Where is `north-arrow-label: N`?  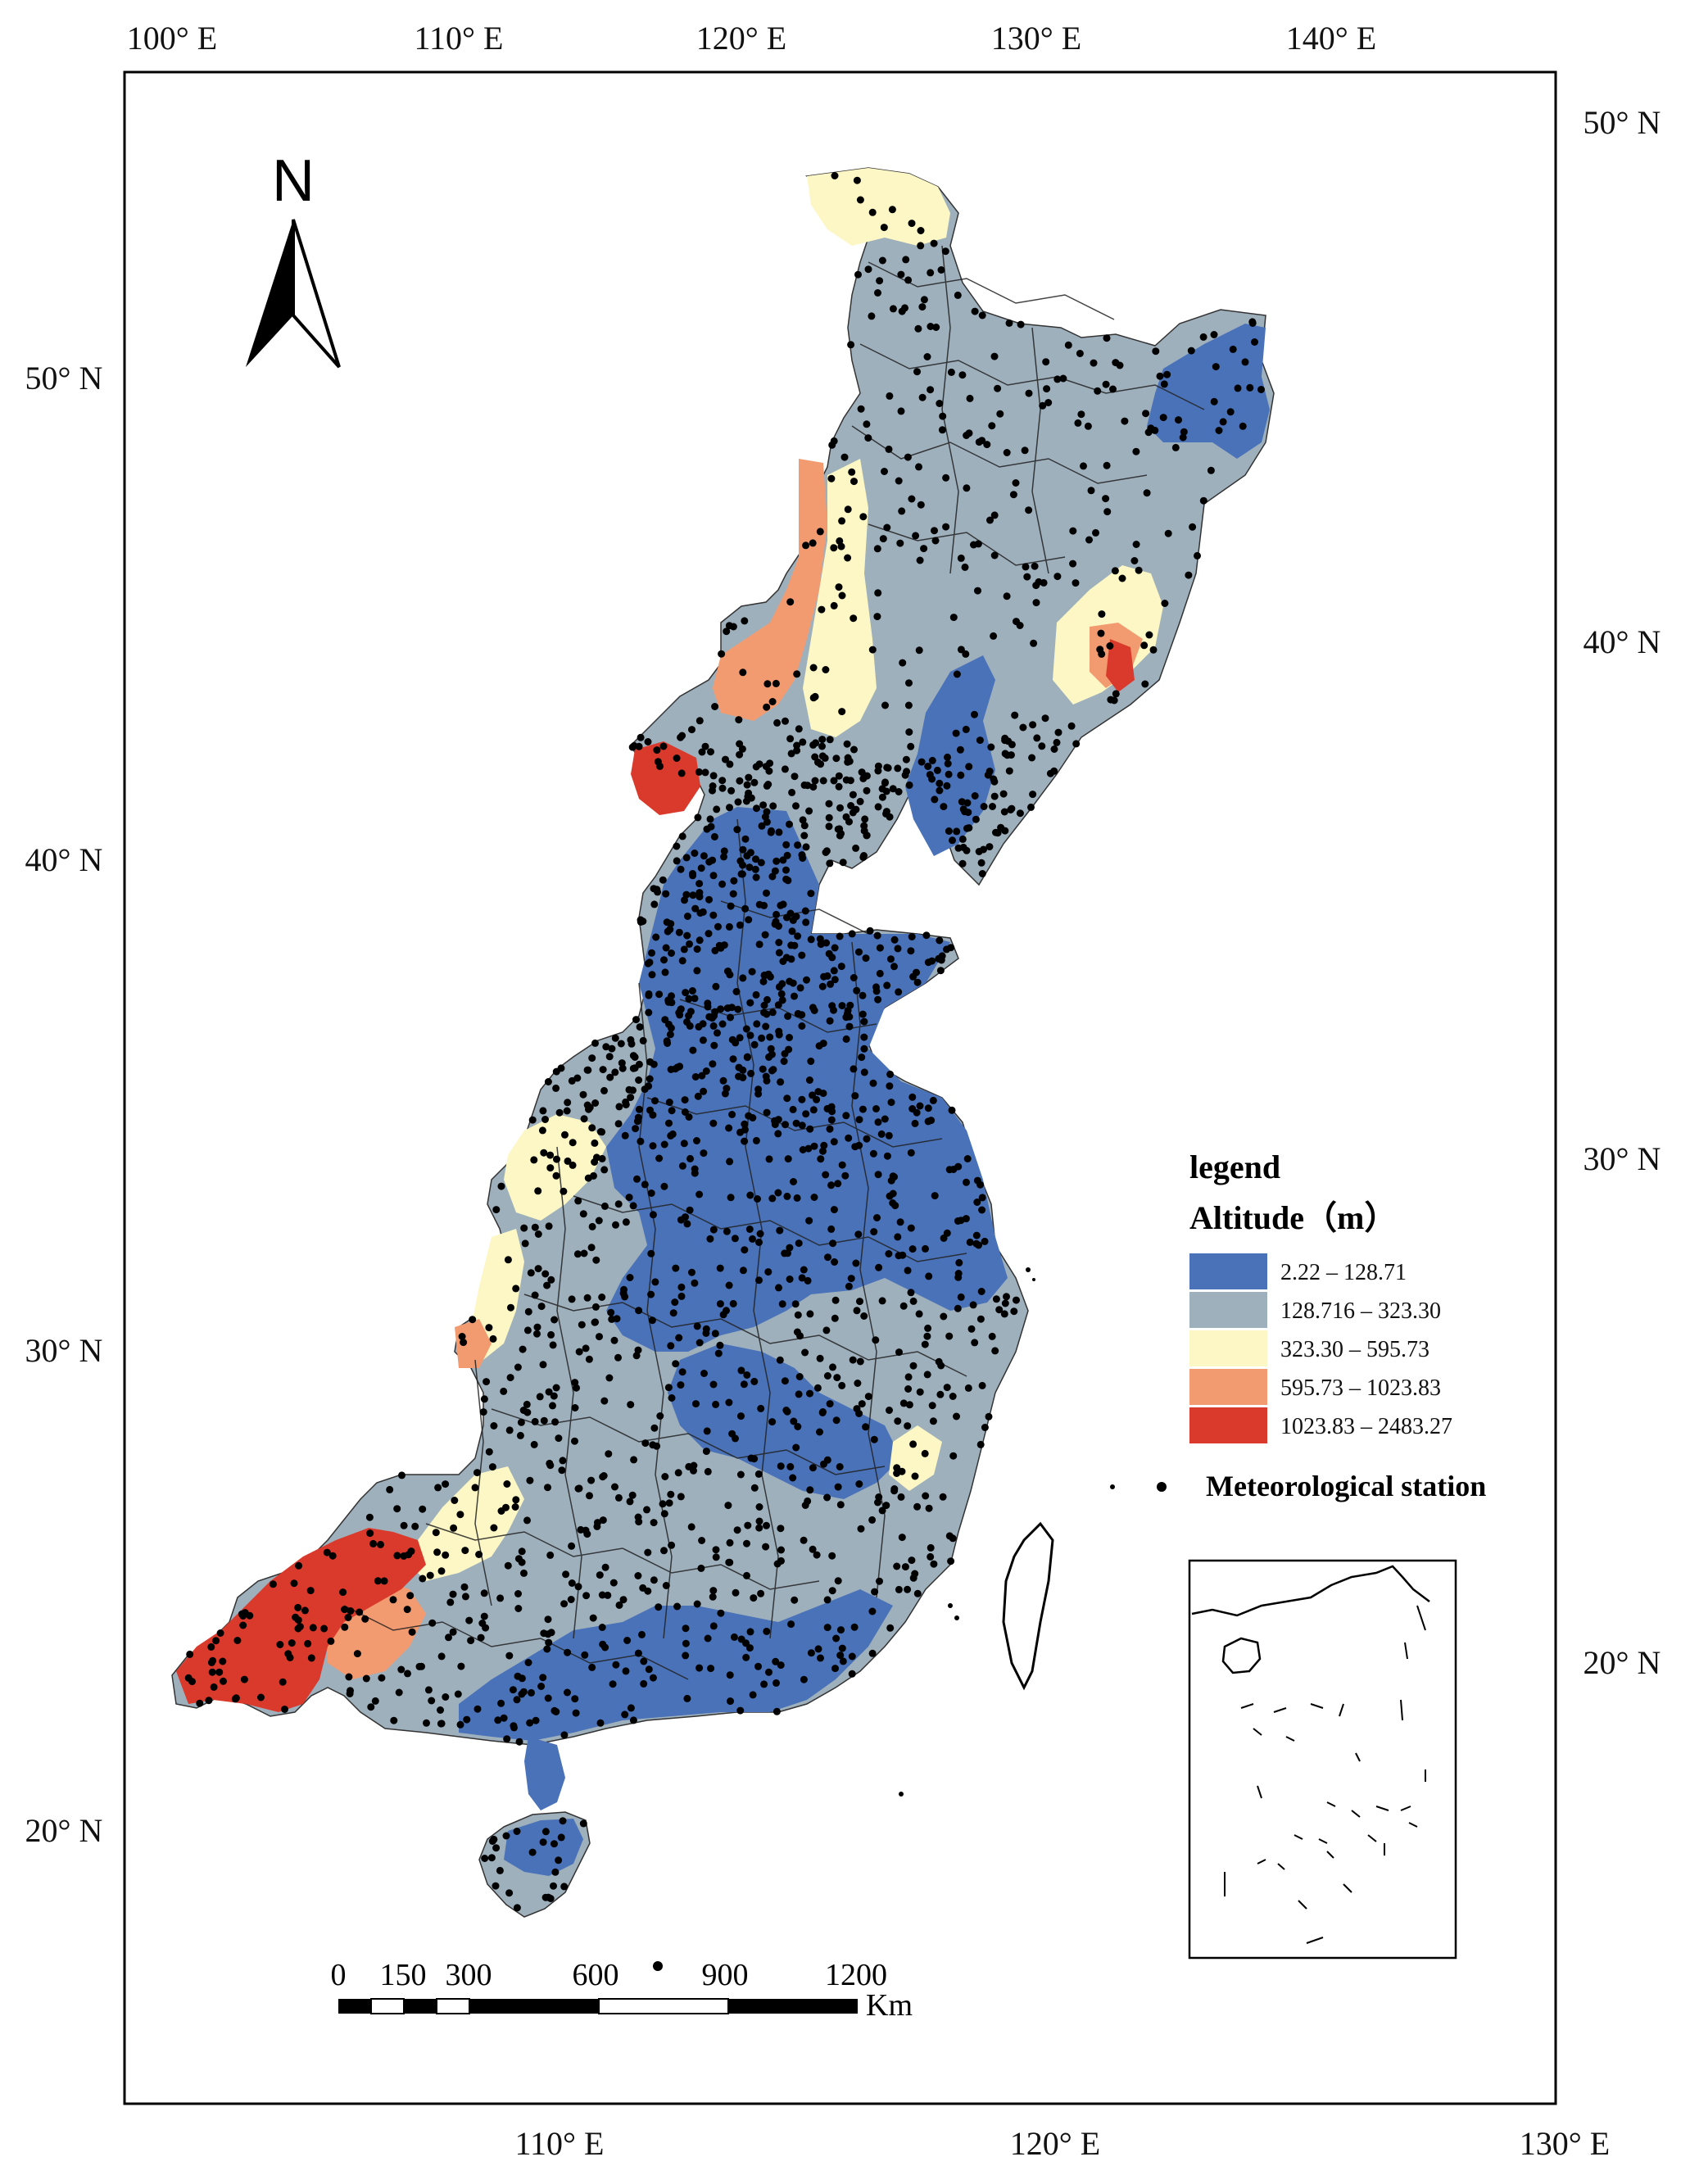 north-arrow-label: N is located at coordinates (293, 181).